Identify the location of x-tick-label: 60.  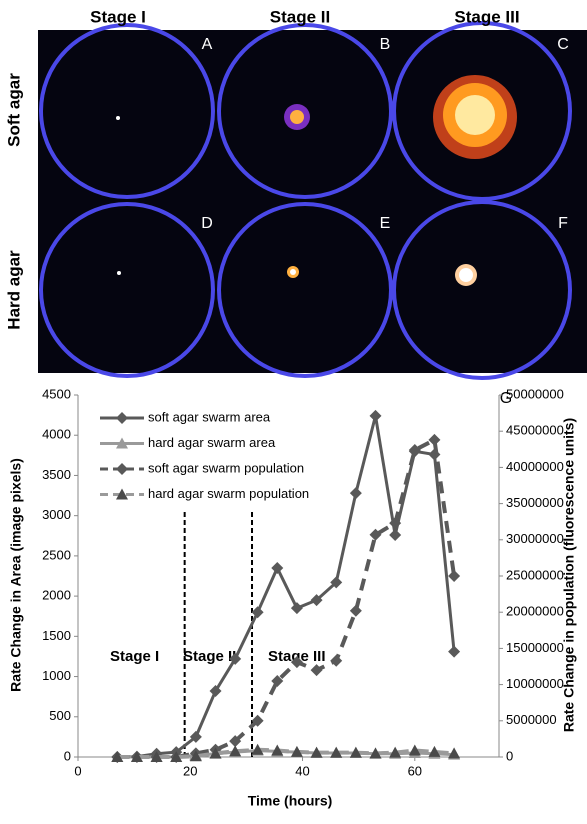
(415, 770).